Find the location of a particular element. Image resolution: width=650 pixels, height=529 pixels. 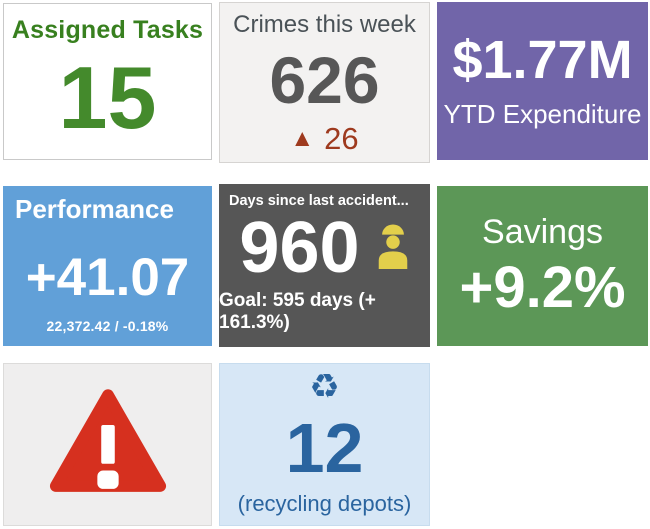

performance-value: +41.07 is located at coordinates (107, 277).